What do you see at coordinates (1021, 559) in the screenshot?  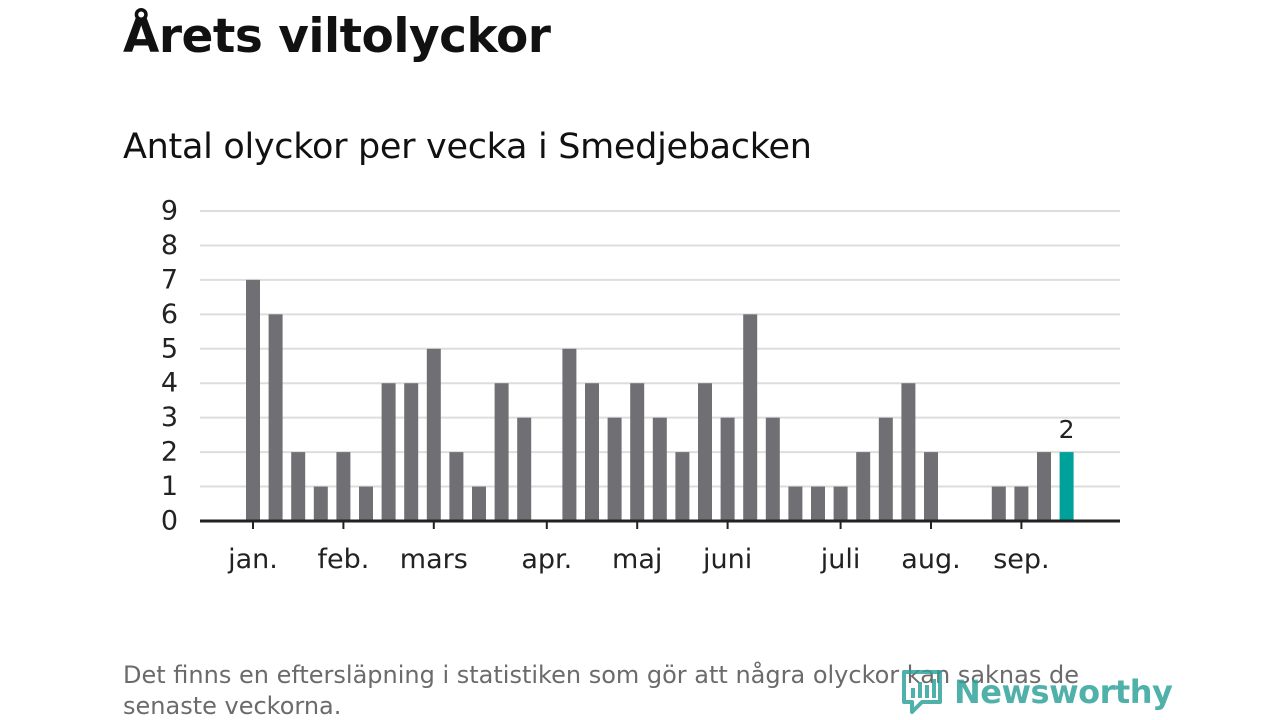 I see `x-tick-label: sep.` at bounding box center [1021, 559].